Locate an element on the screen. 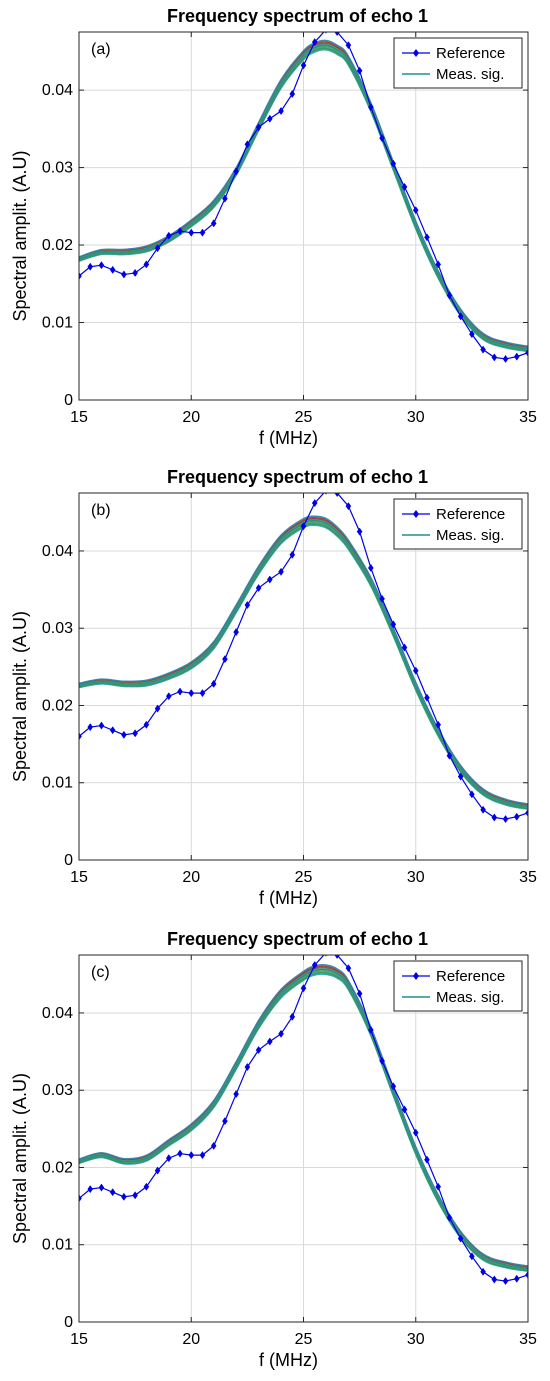  y-tick-label: 0.02 is located at coordinates (57, 245).